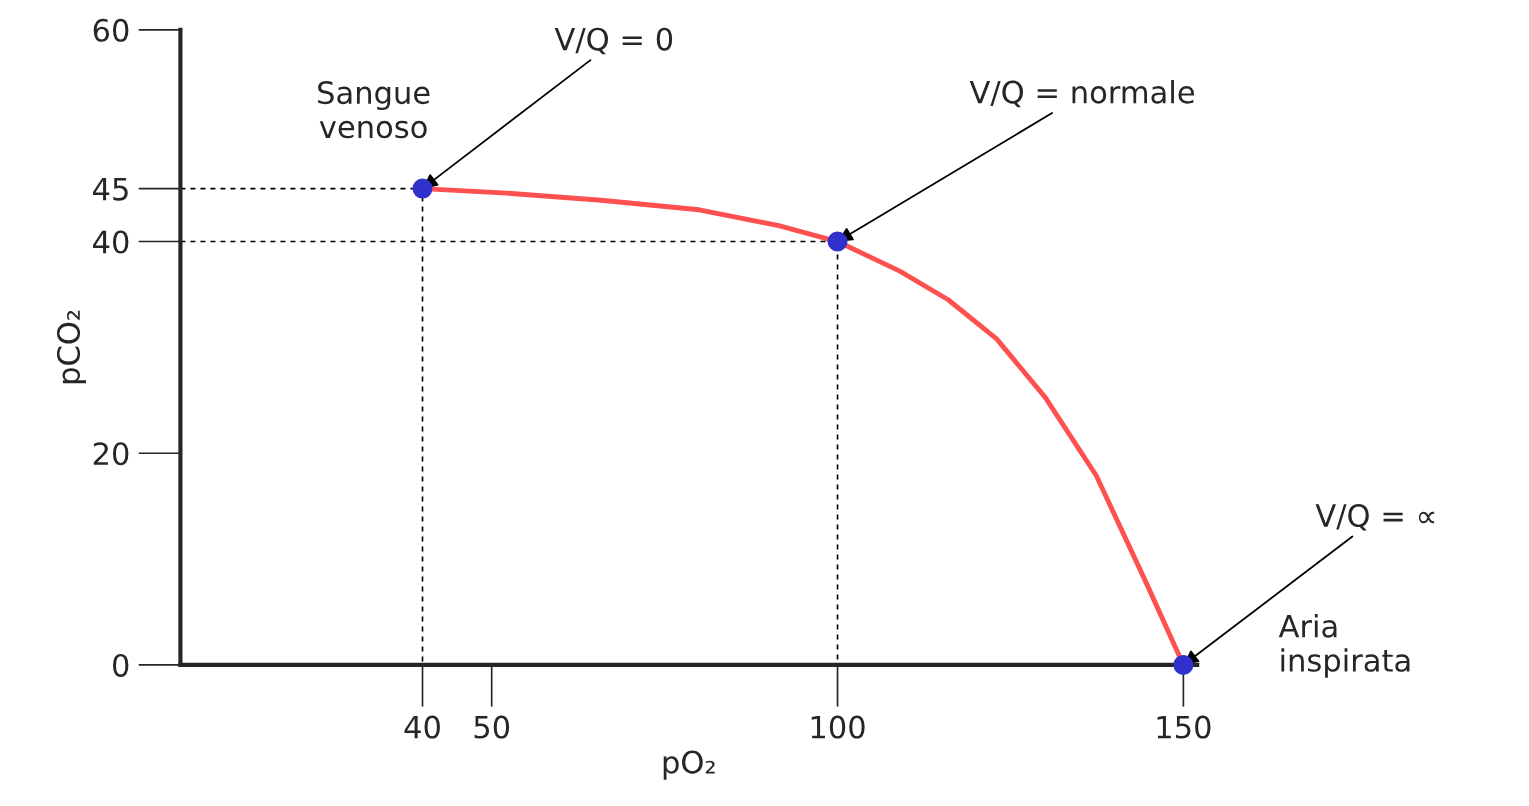 This screenshot has height=806, width=1529. Describe the element at coordinates (71, 347) in the screenshot. I see `y-axis-title: pCO₂` at that location.